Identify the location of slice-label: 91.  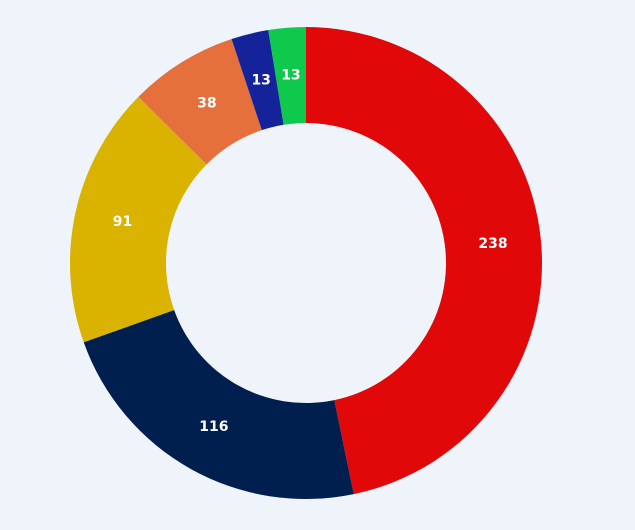
(122, 222).